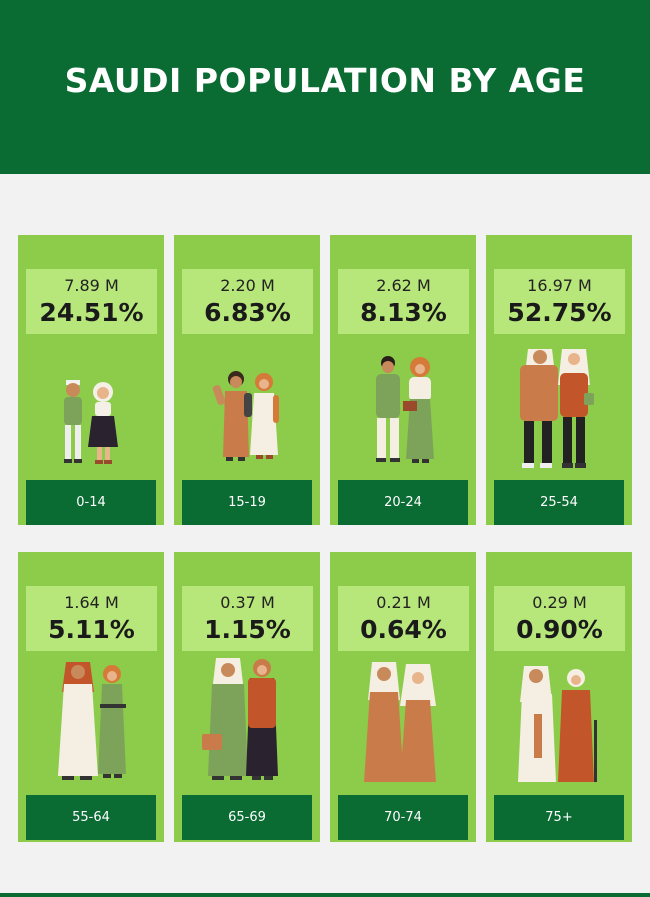 The height and width of the screenshot is (897, 650). Describe the element at coordinates (325, 895) in the screenshot. I see `footer-bar` at that location.